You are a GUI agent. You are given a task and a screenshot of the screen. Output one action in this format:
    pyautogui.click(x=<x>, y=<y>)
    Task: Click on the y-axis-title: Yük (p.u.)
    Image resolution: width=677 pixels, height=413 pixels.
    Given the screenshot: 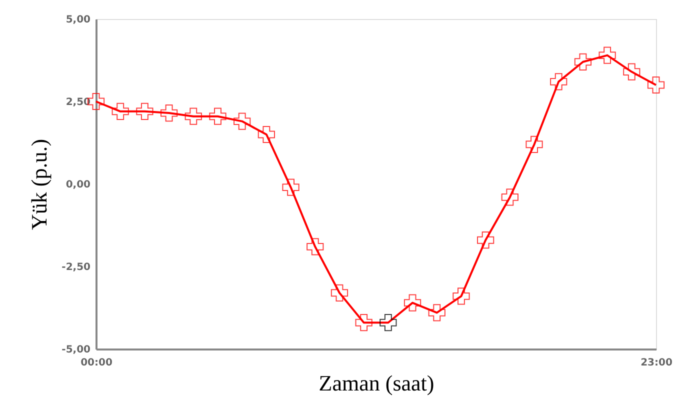 What is the action you would take?
    pyautogui.click(x=39, y=184)
    